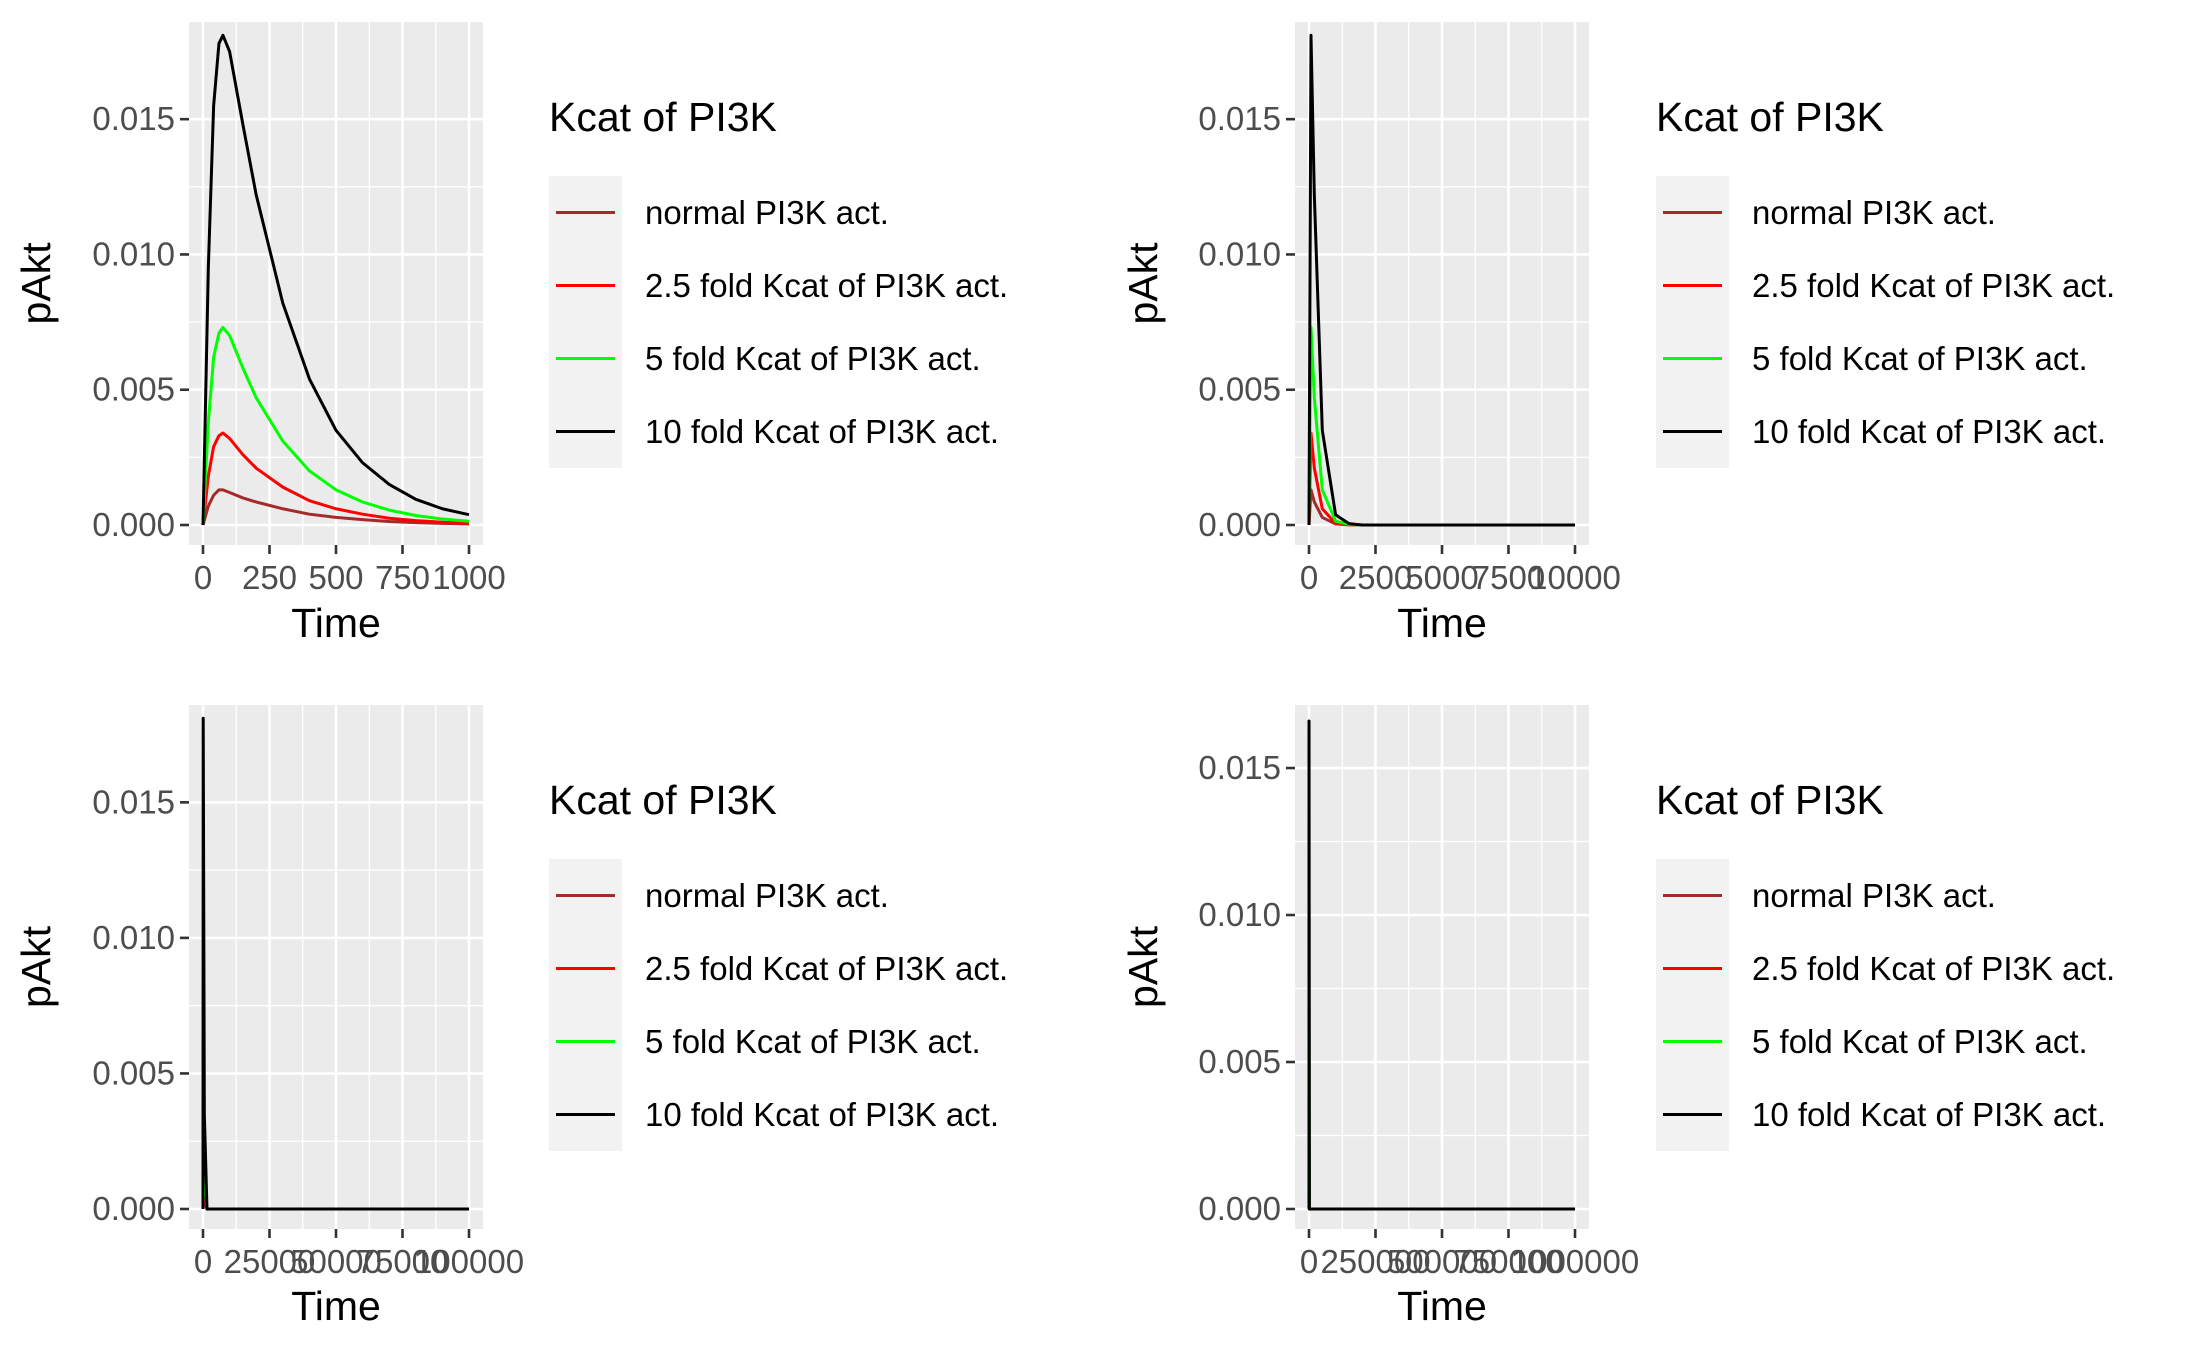 Image resolution: width=2187 pixels, height=1350 pixels. I want to click on x-tick-label: 500, so click(335, 577).